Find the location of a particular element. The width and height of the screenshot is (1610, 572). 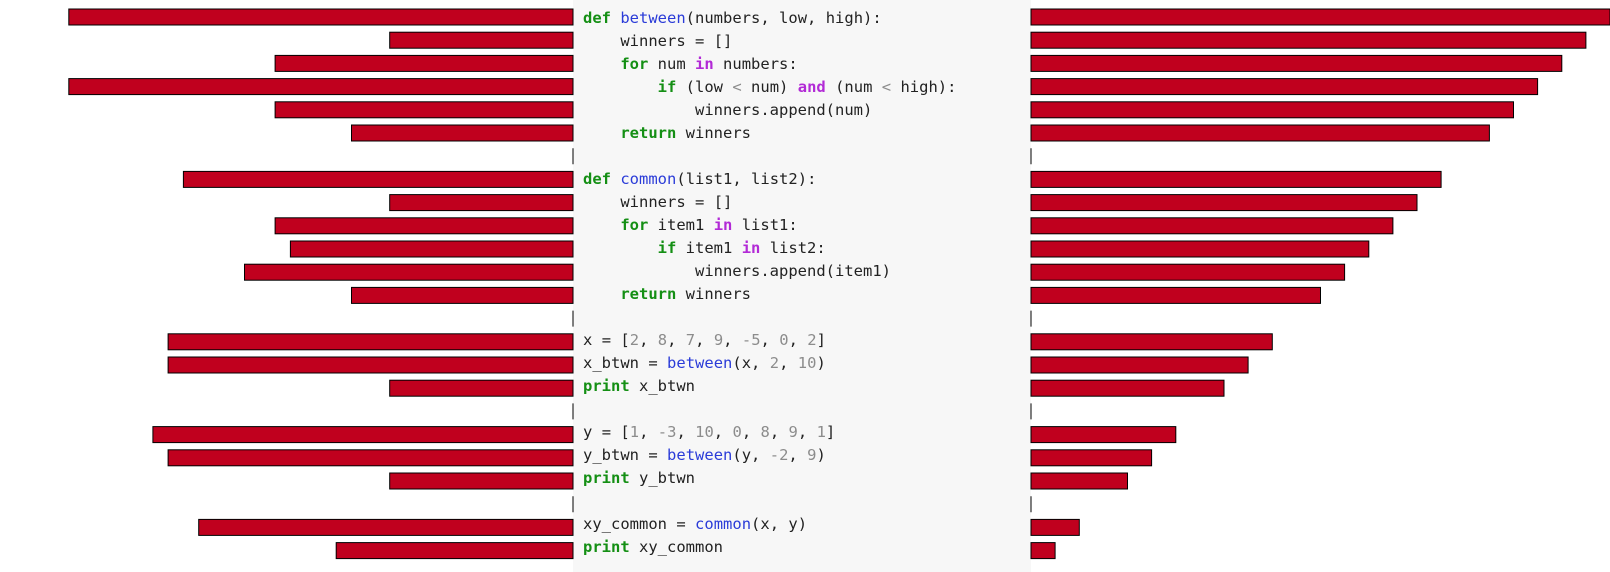

code-line: print y_btwn is located at coordinates (639, 478).